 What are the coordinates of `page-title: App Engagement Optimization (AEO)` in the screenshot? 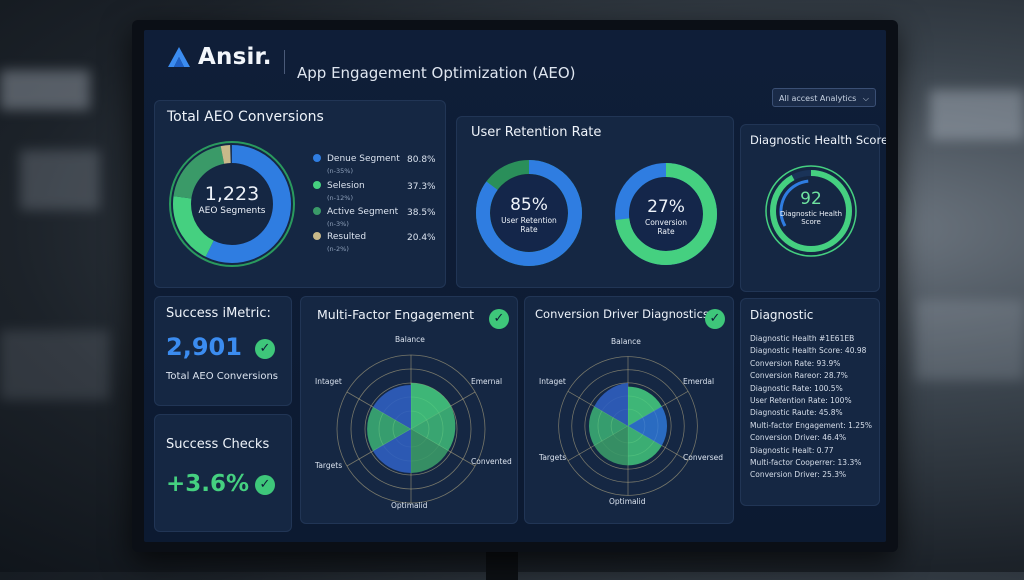 It's located at (436, 73).